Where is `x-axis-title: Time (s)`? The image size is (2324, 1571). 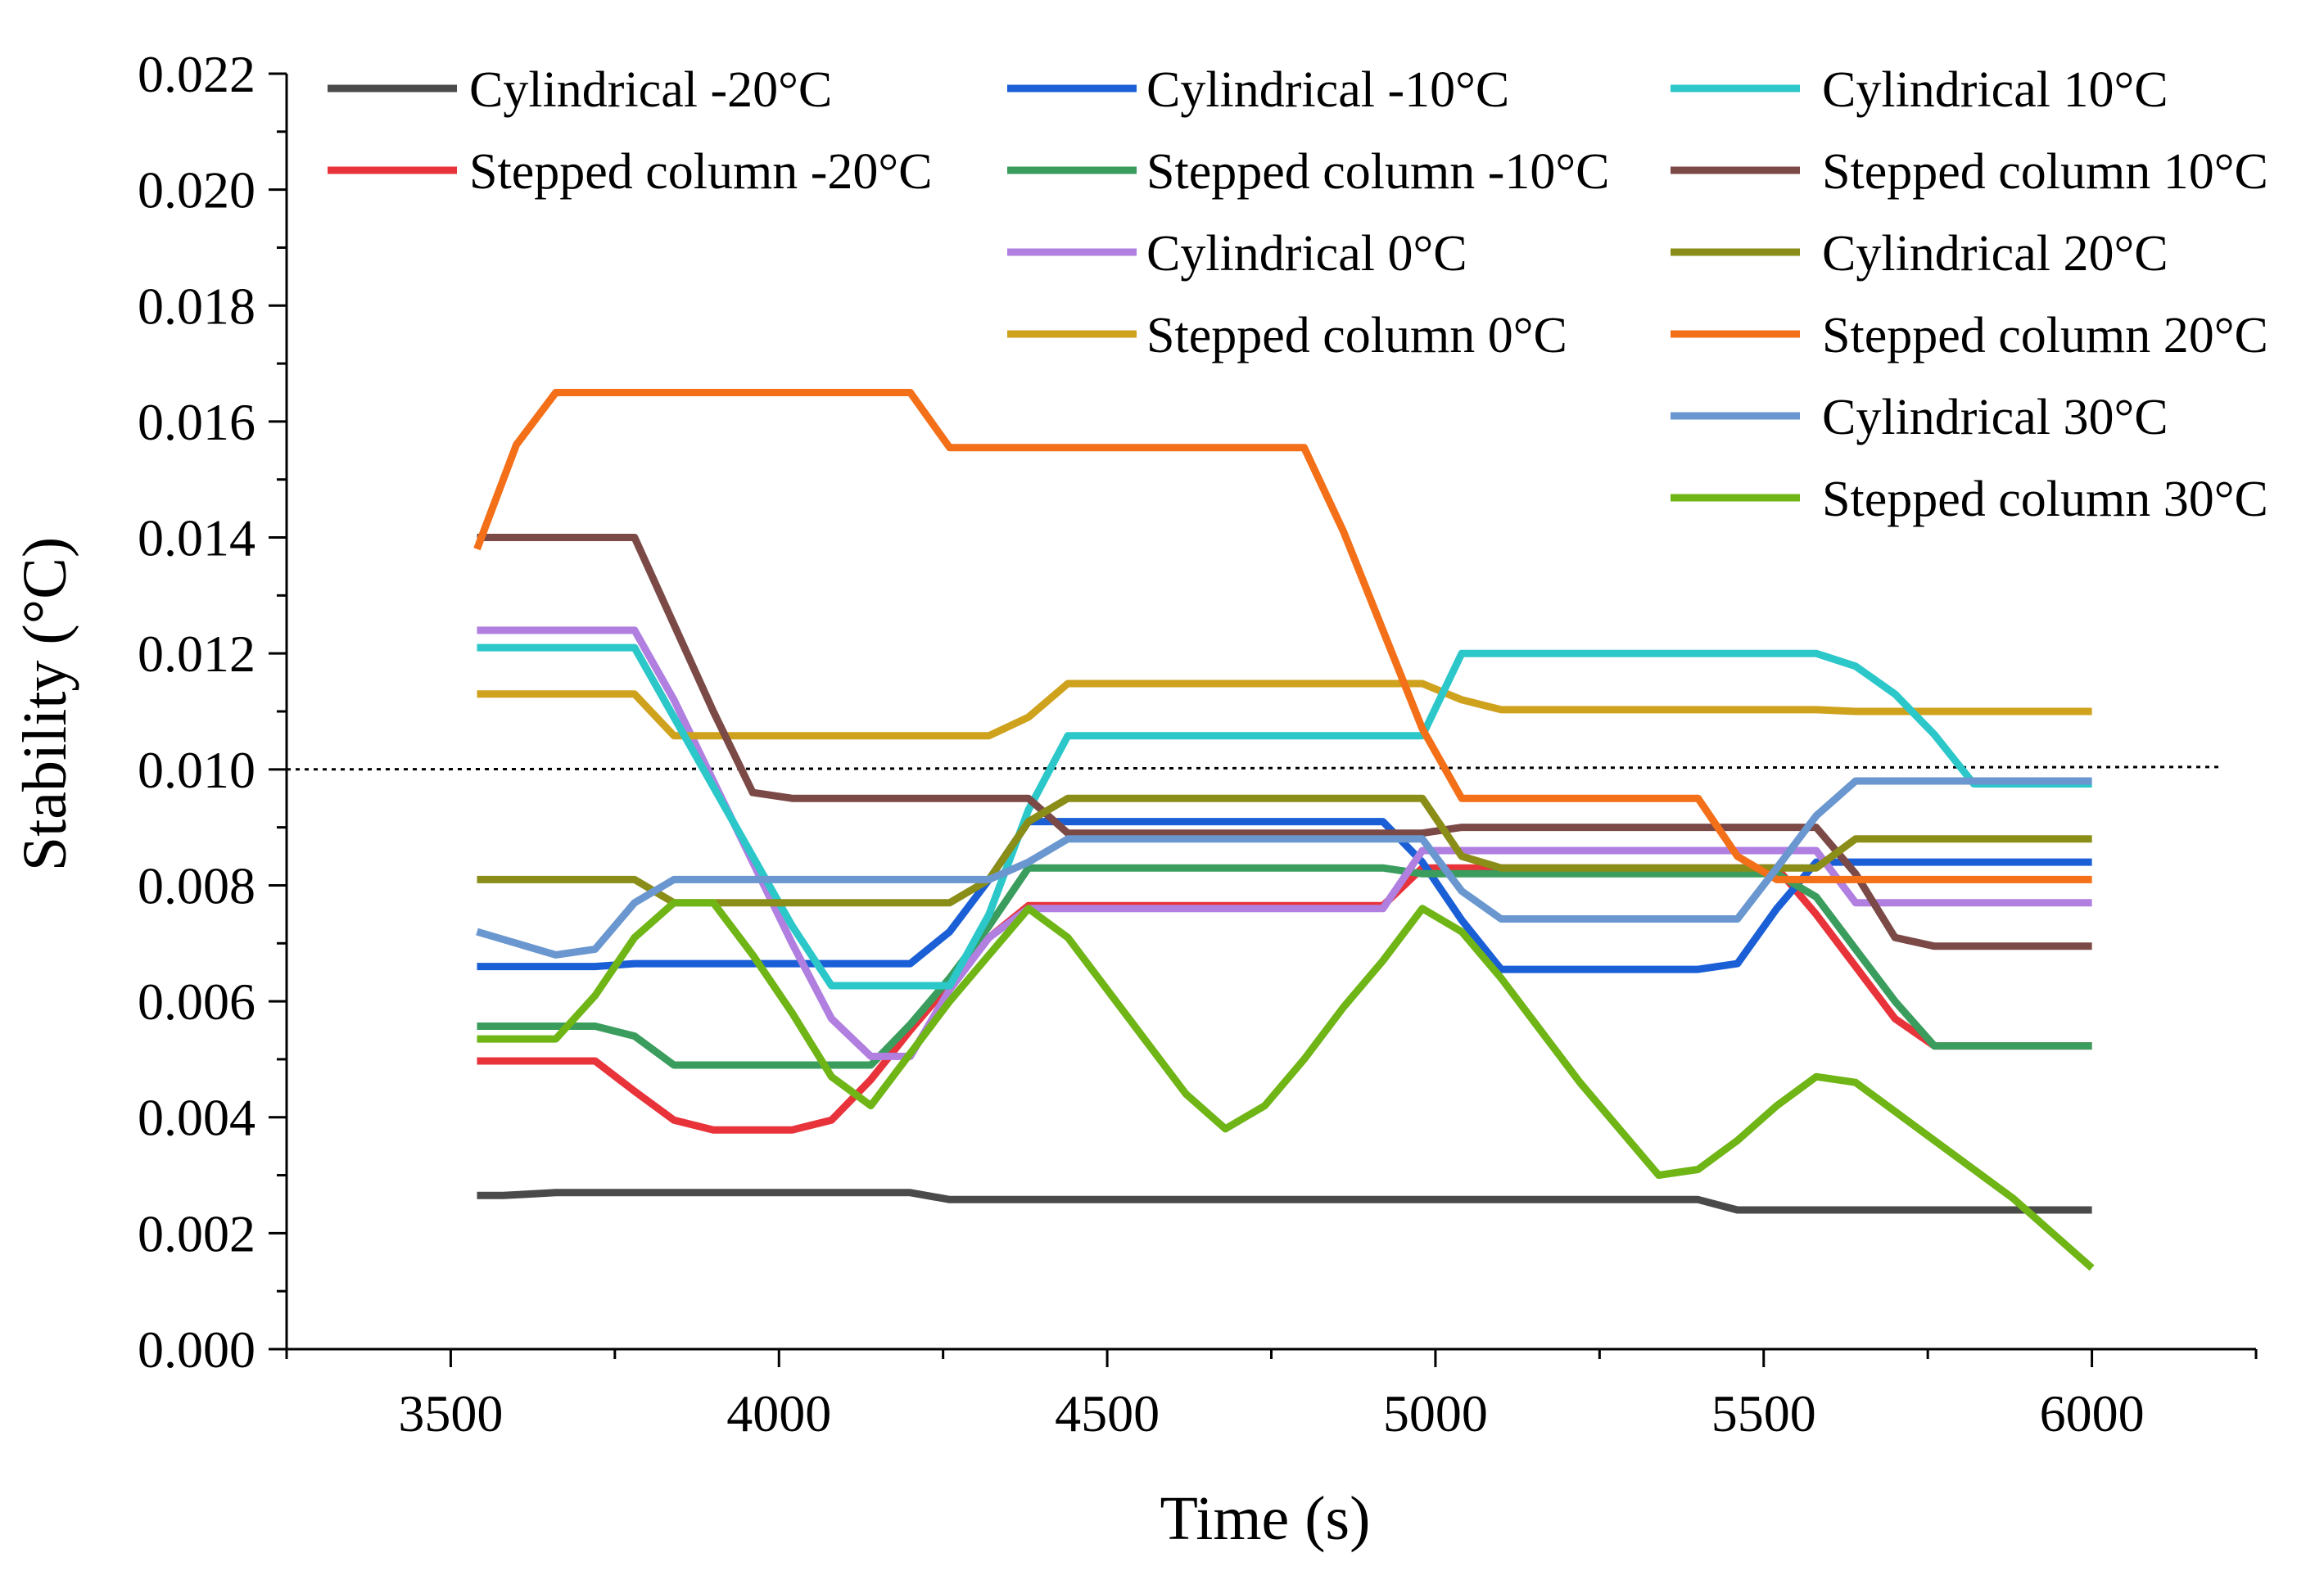
x-axis-title: Time (s) is located at coordinates (1265, 1518).